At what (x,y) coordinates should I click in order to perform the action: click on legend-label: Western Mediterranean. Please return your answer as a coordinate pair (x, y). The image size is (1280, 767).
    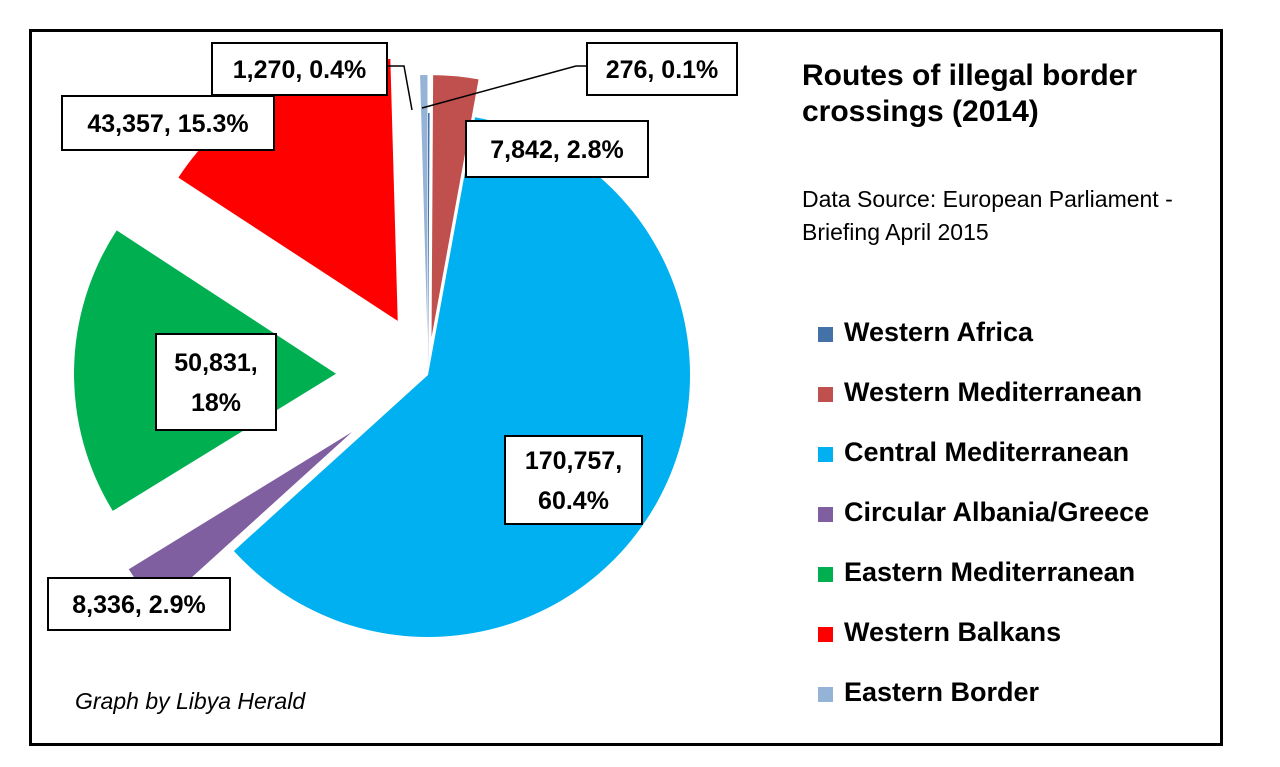
    Looking at the image, I should click on (993, 392).